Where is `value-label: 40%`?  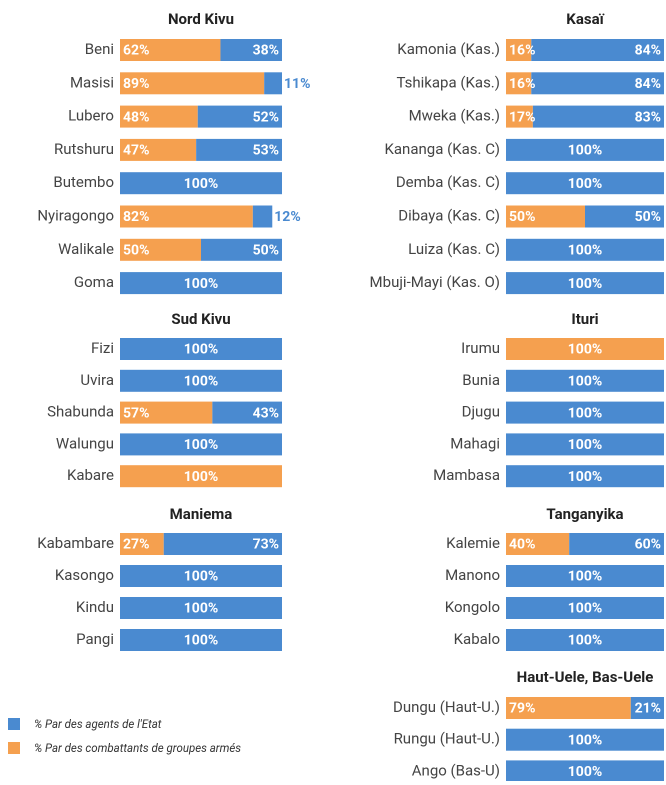
value-label: 40% is located at coordinates (522, 545).